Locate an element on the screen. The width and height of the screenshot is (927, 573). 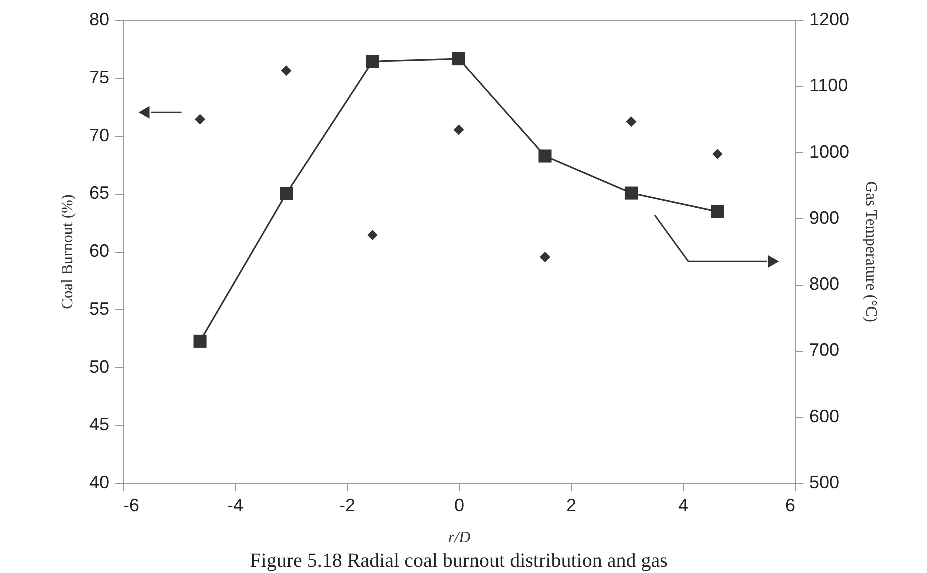
y2-axis-title: Gas Temperature (°C) is located at coordinates (871, 252).